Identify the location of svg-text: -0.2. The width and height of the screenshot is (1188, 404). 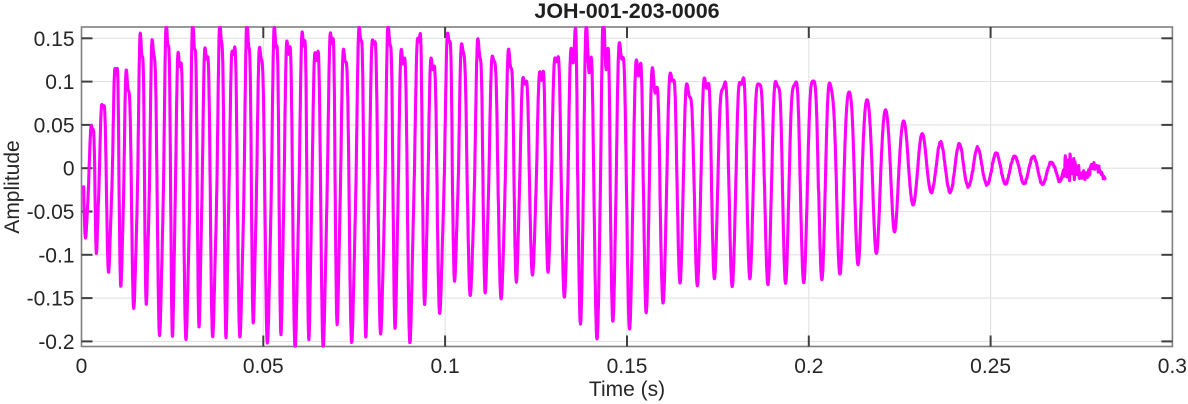
(56, 342).